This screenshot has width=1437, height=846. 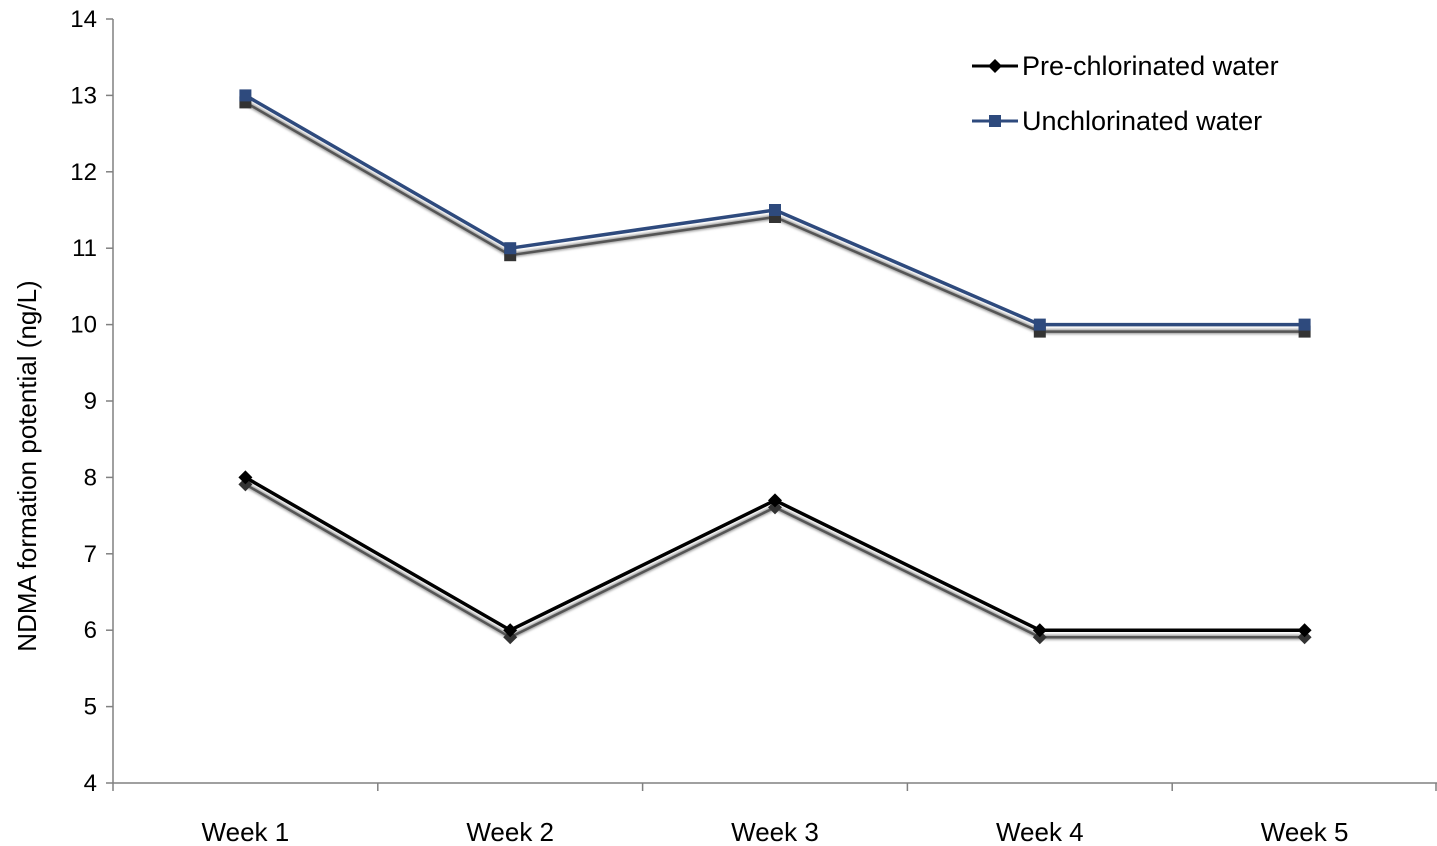 What do you see at coordinates (775, 831) in the screenshot?
I see `x-tick-label: Week 3` at bounding box center [775, 831].